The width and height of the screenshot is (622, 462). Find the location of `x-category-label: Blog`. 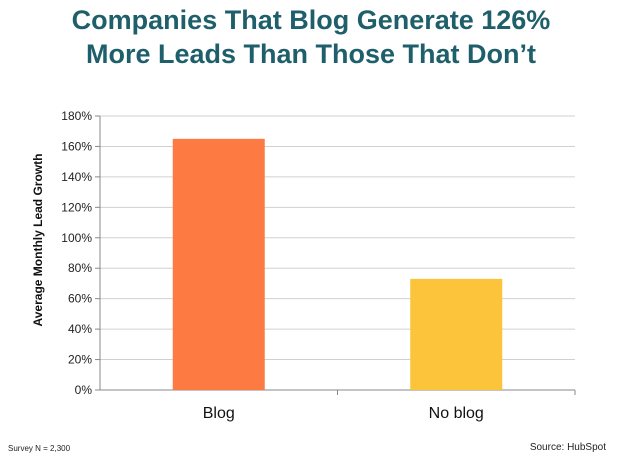

x-category-label: Blog is located at coordinates (219, 413).